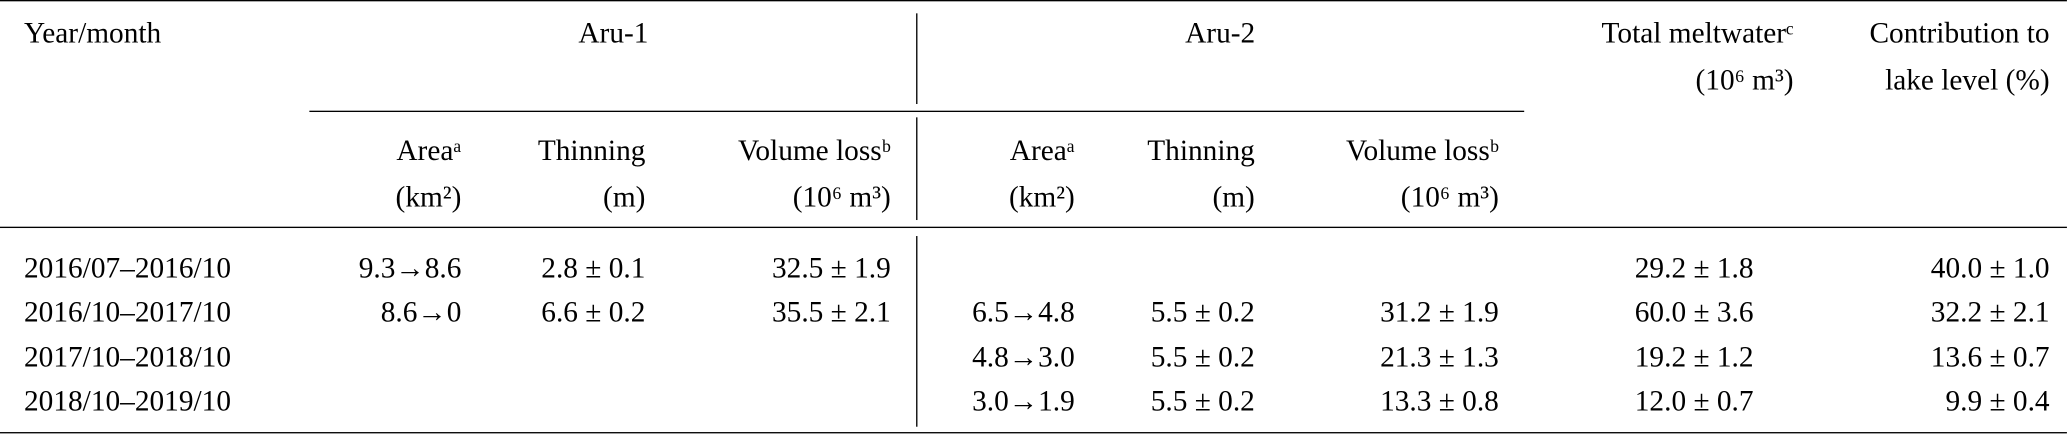  What do you see at coordinates (1990, 357) in the screenshot?
I see `cell: 13.6 ± 0.7` at bounding box center [1990, 357].